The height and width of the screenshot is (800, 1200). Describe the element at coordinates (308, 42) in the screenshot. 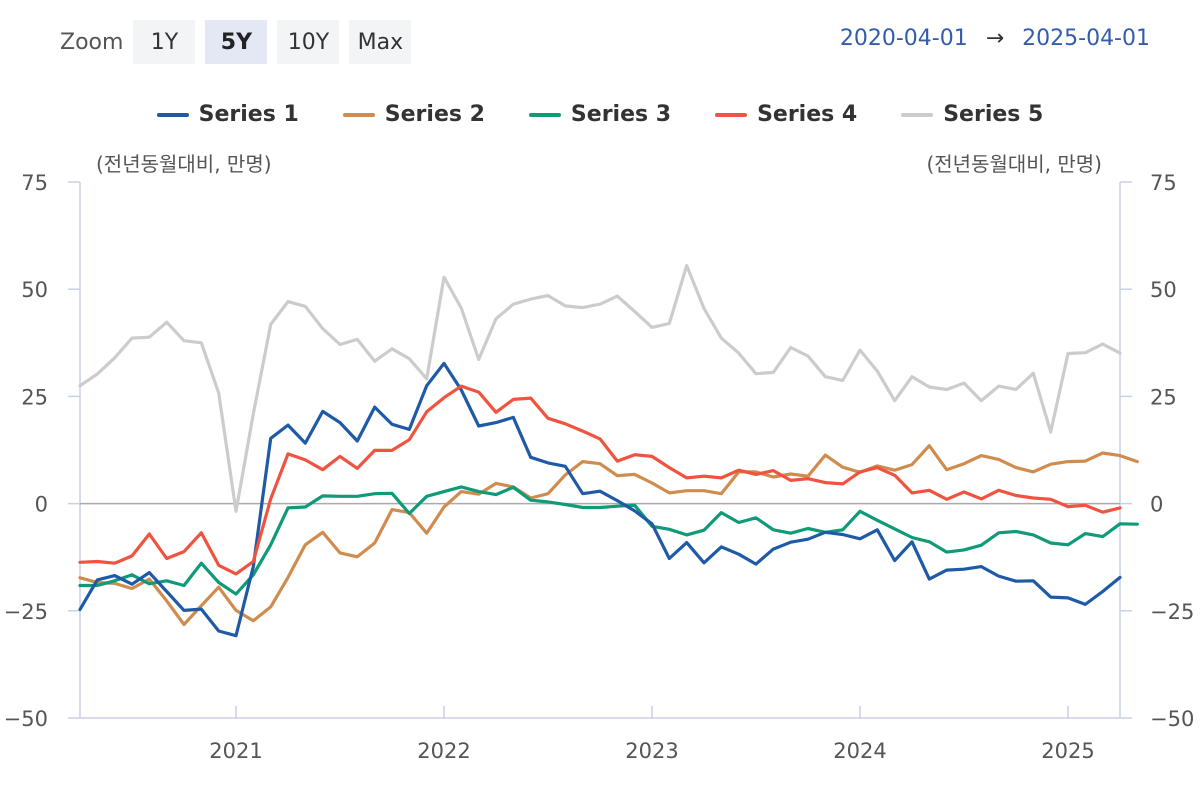

I see `zoom-10y-button: 10Y` at that location.